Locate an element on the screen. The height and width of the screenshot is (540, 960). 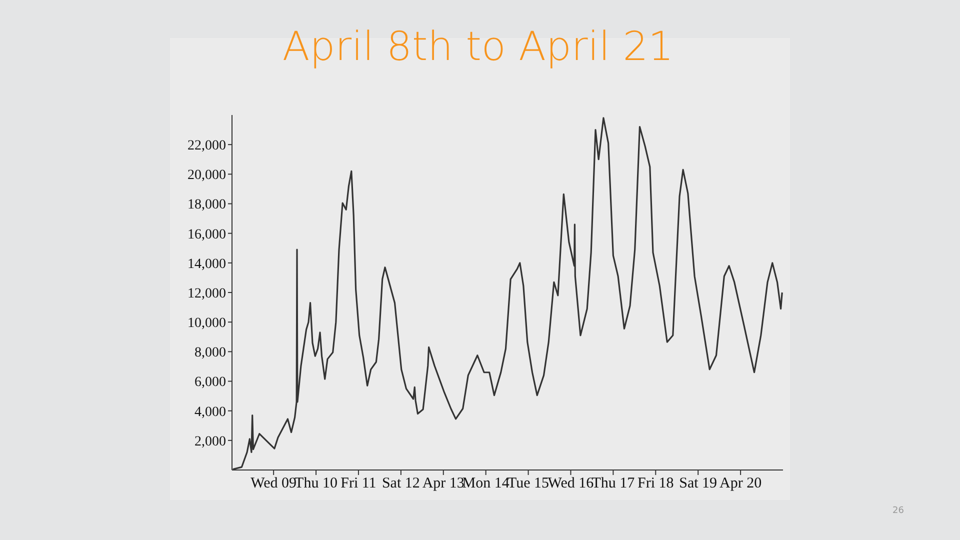
x-tick-label: Sat 12 is located at coordinates (401, 484).